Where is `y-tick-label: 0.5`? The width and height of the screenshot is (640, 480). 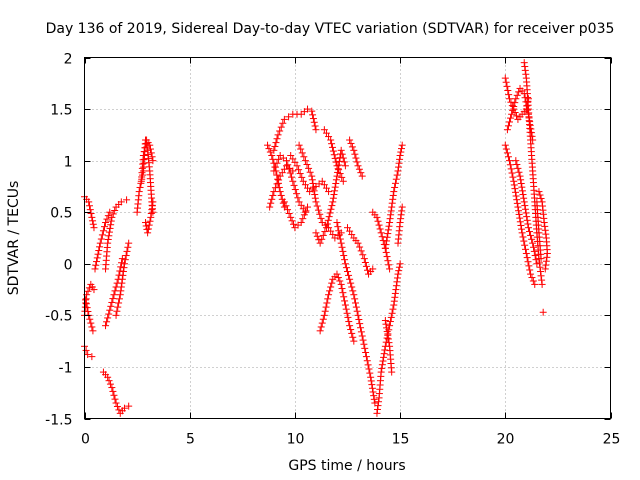
y-tick-label: 0.5 is located at coordinates (61, 214).